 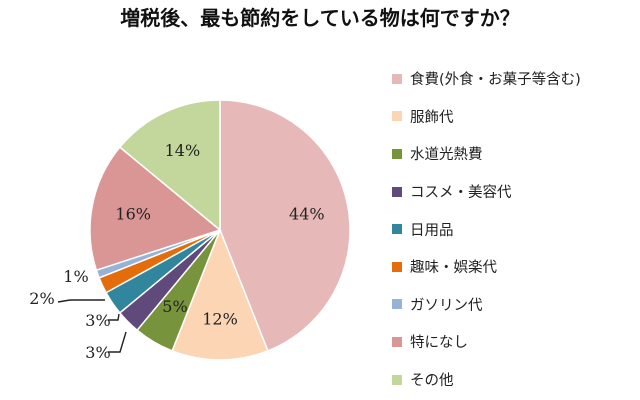 I want to click on data-label: 12%, so click(x=220, y=318).